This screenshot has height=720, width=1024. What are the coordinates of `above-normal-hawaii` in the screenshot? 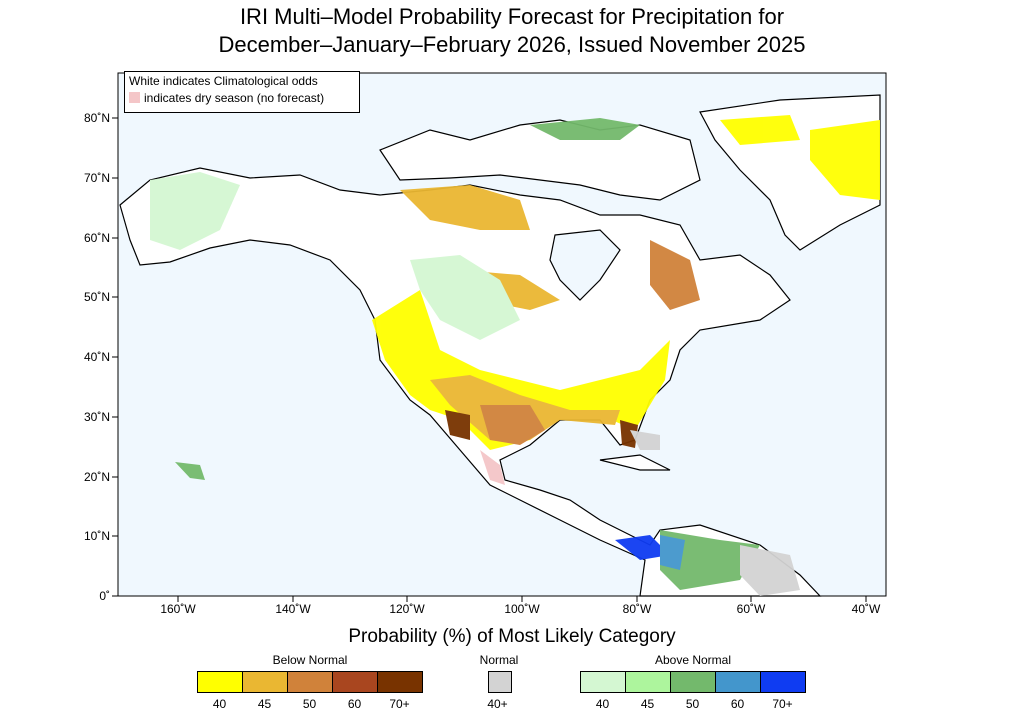 It's located at (190, 471).